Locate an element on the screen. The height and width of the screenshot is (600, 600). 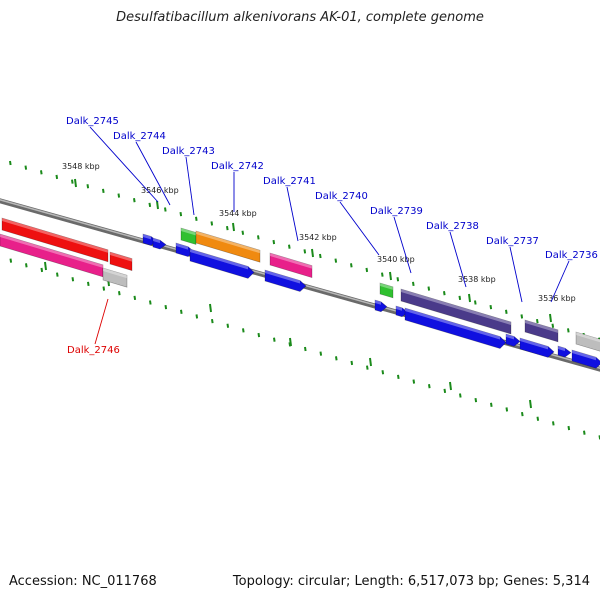
gene-block-purple-highlight is located at coordinates (456, 307).